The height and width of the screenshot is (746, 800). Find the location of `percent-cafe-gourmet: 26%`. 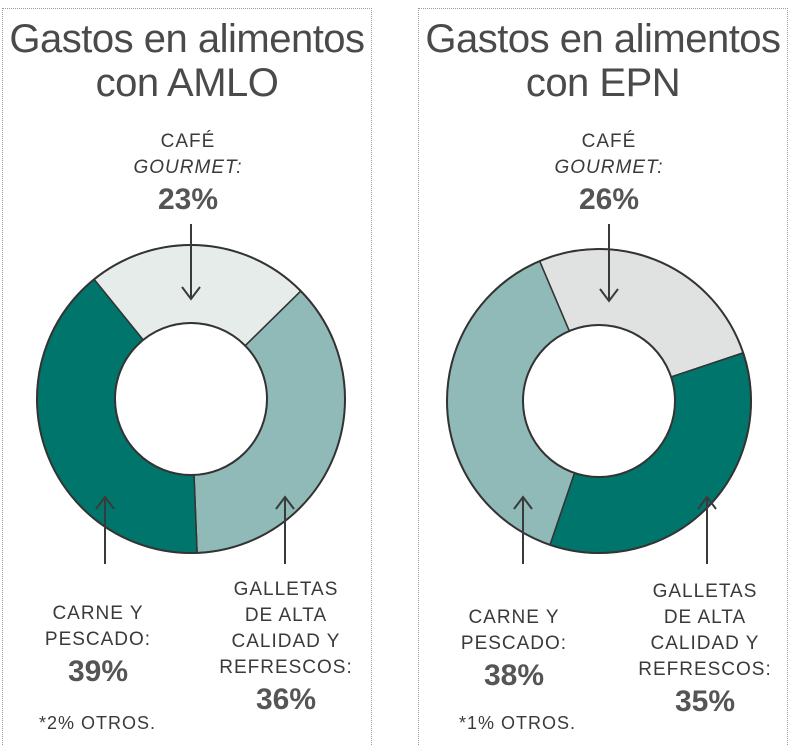

percent-cafe-gourmet: 26% is located at coordinates (609, 199).